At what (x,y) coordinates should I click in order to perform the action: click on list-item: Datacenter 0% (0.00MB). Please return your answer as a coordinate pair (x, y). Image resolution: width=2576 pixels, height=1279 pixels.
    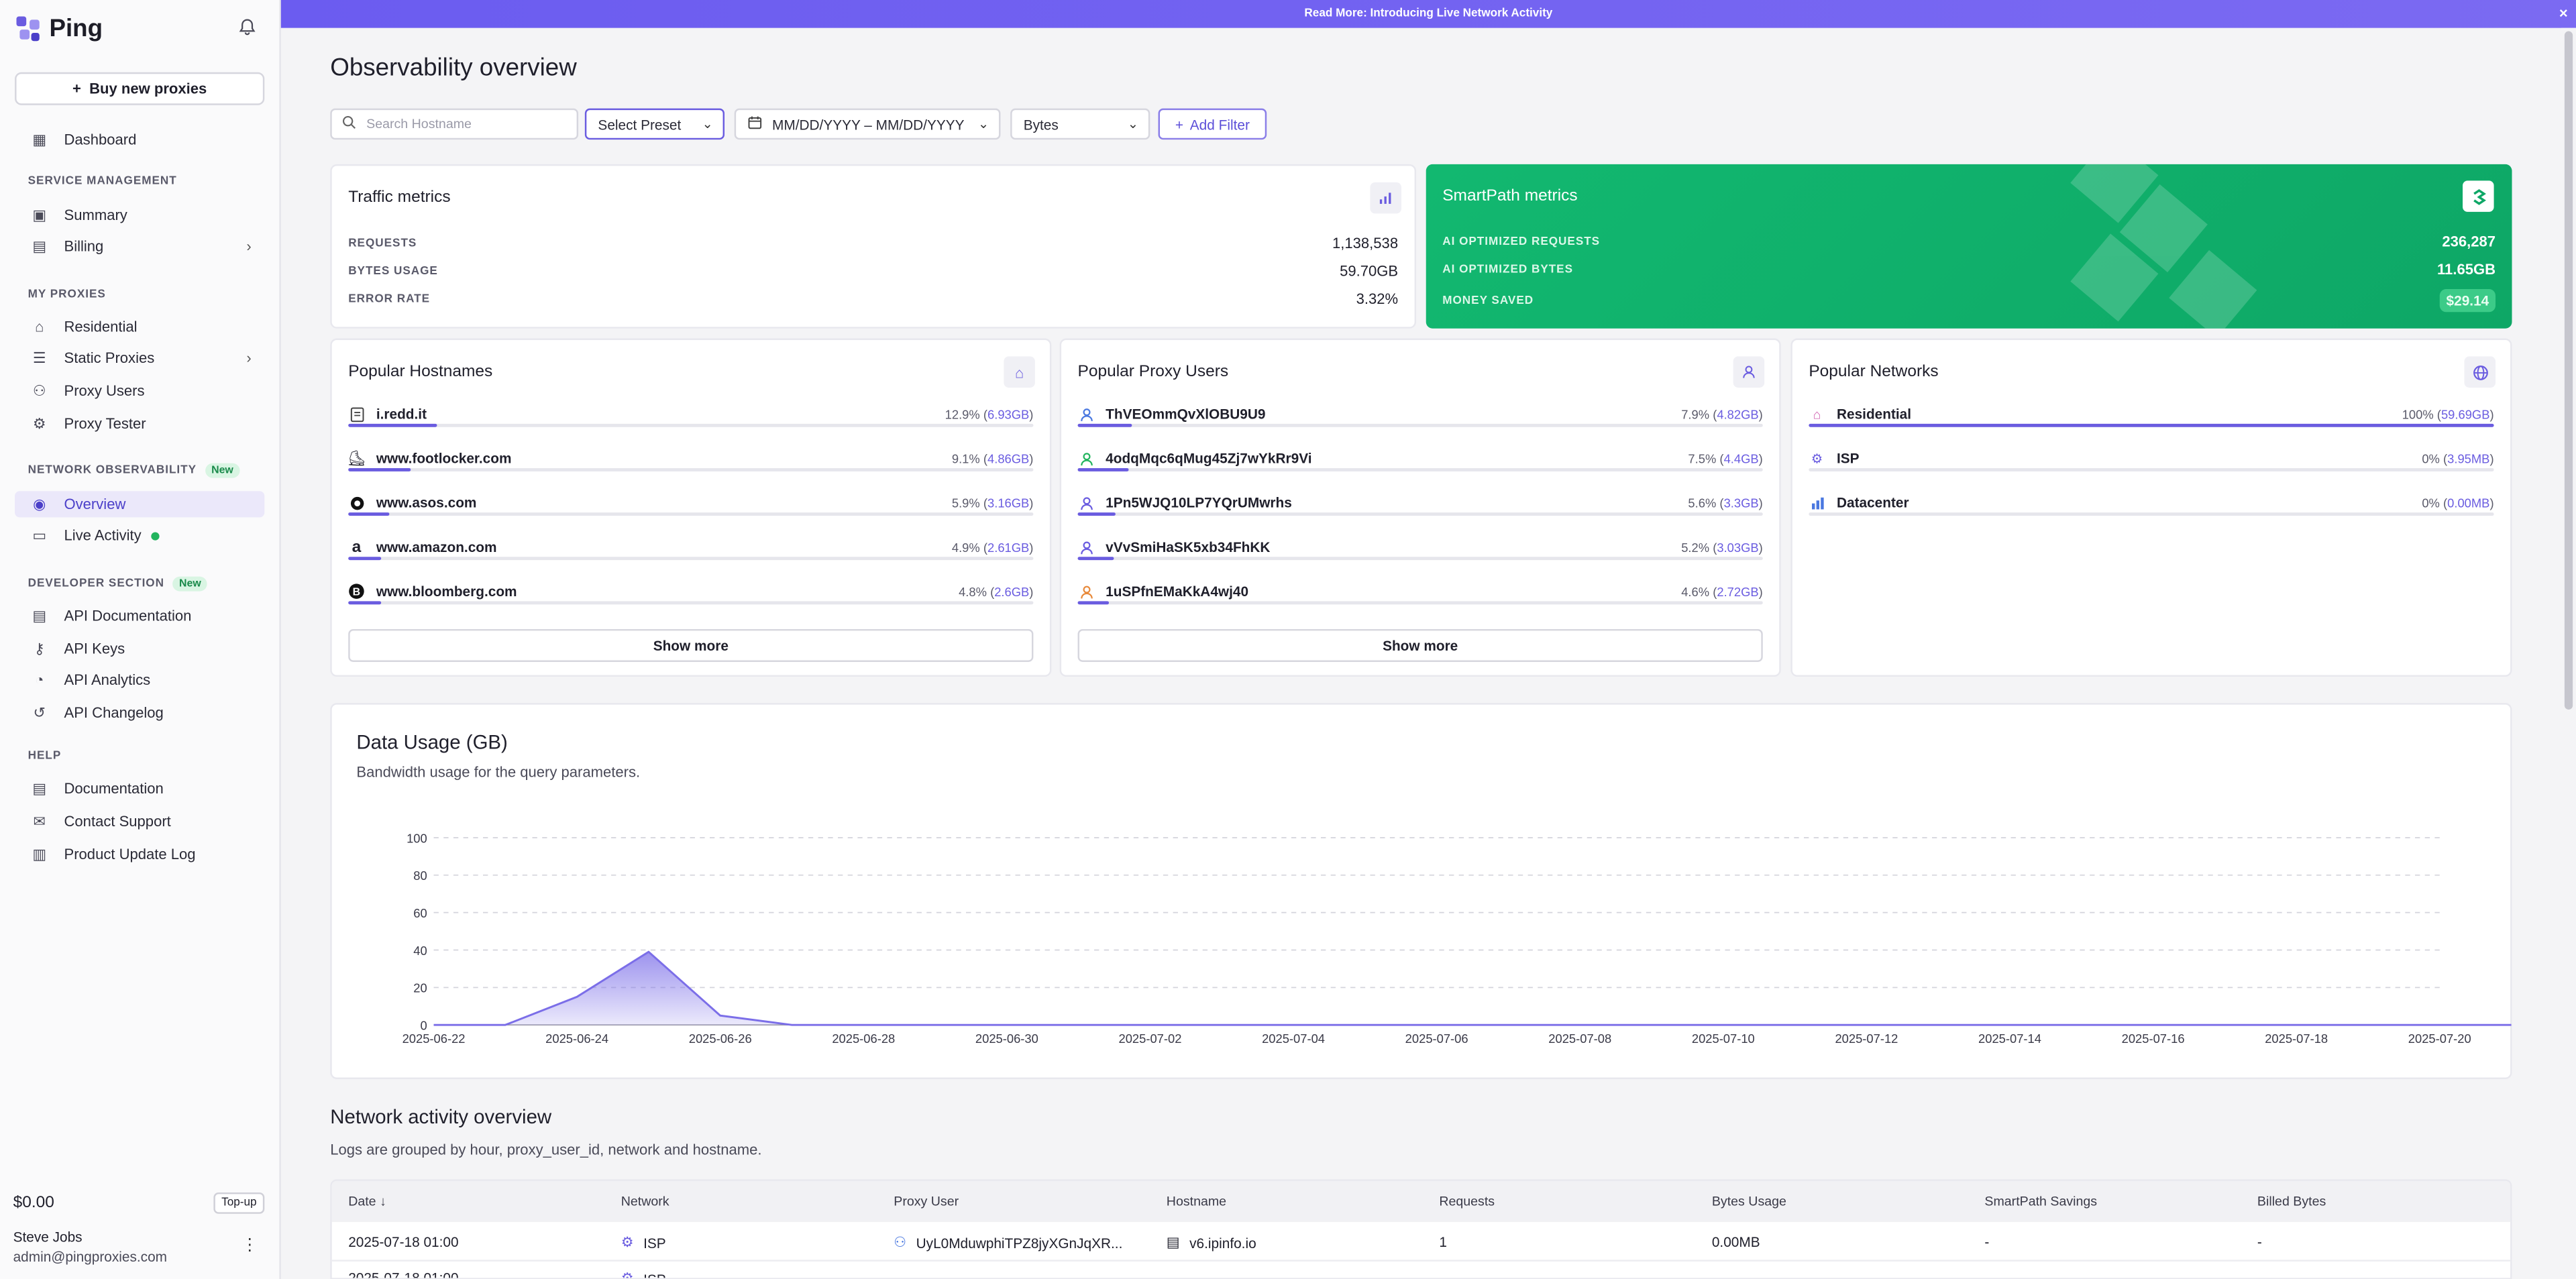
    Looking at the image, I should click on (2151, 510).